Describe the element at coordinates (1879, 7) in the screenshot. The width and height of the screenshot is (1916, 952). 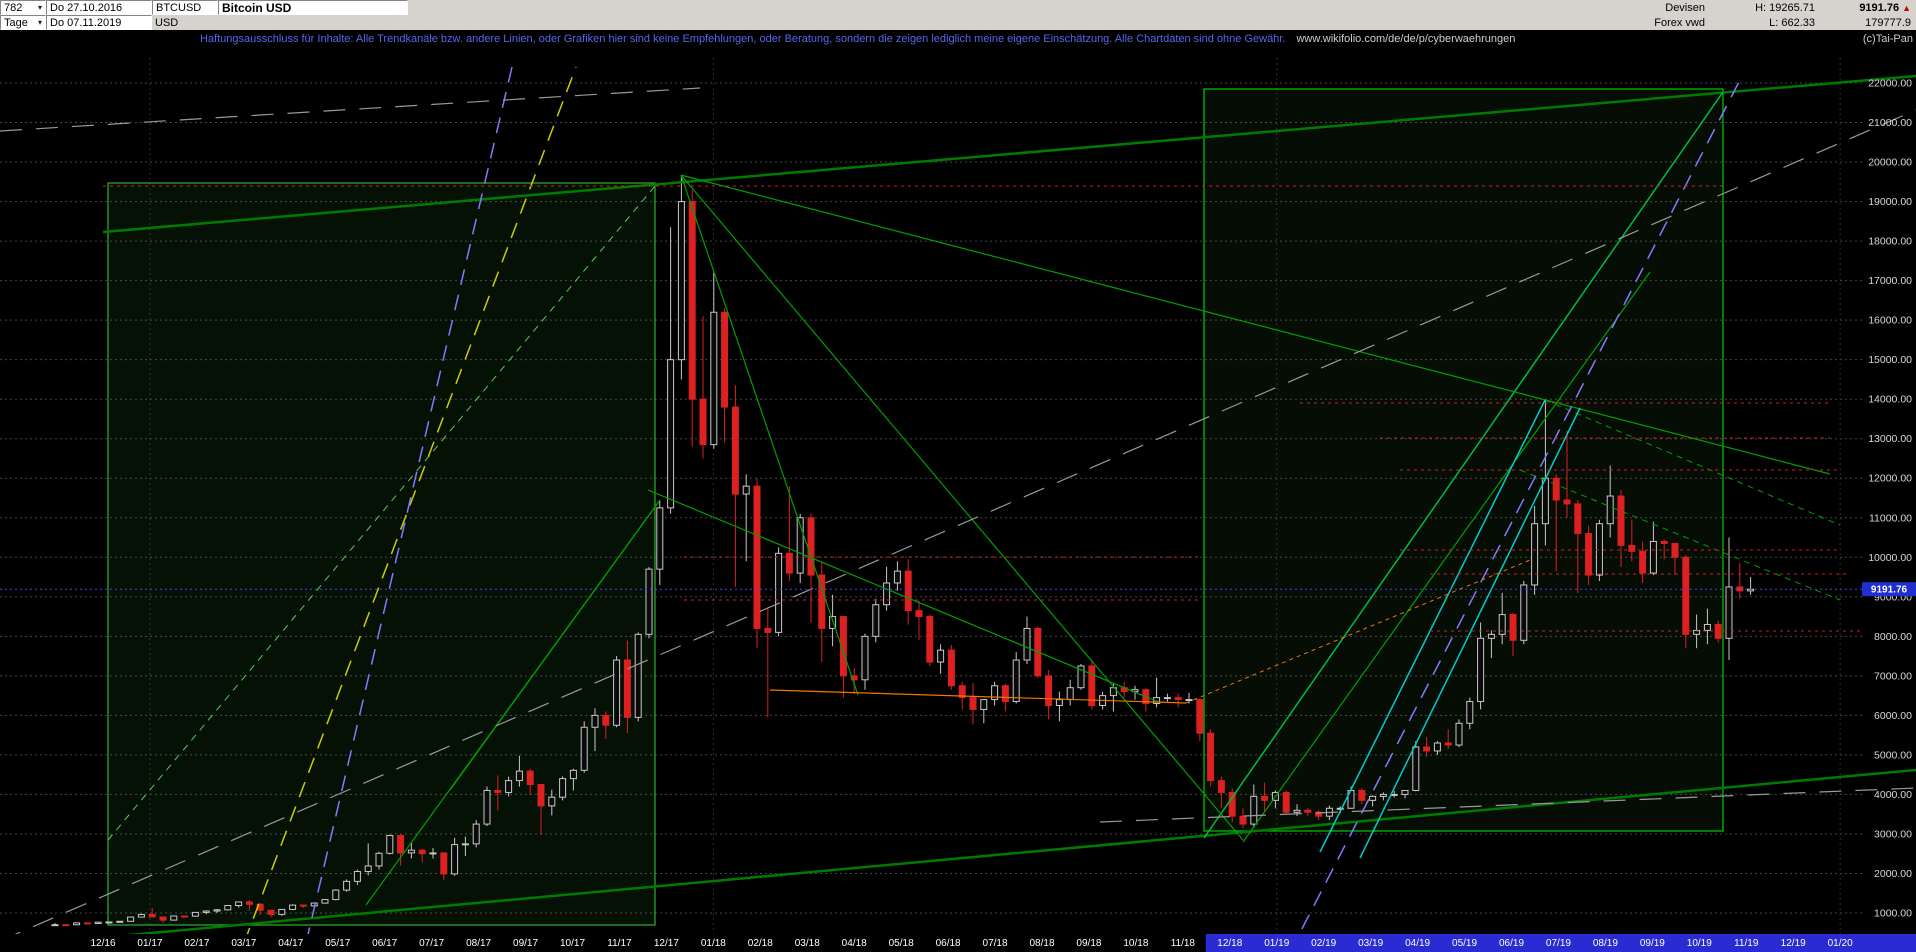
I see `last-price-value: 9191.76` at that location.